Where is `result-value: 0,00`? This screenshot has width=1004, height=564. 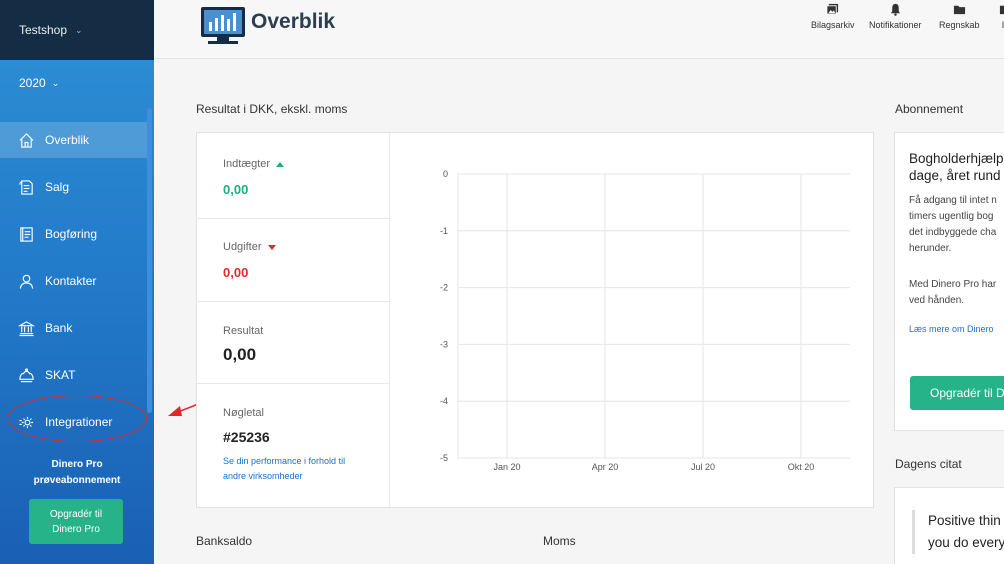 result-value: 0,00 is located at coordinates (240, 354).